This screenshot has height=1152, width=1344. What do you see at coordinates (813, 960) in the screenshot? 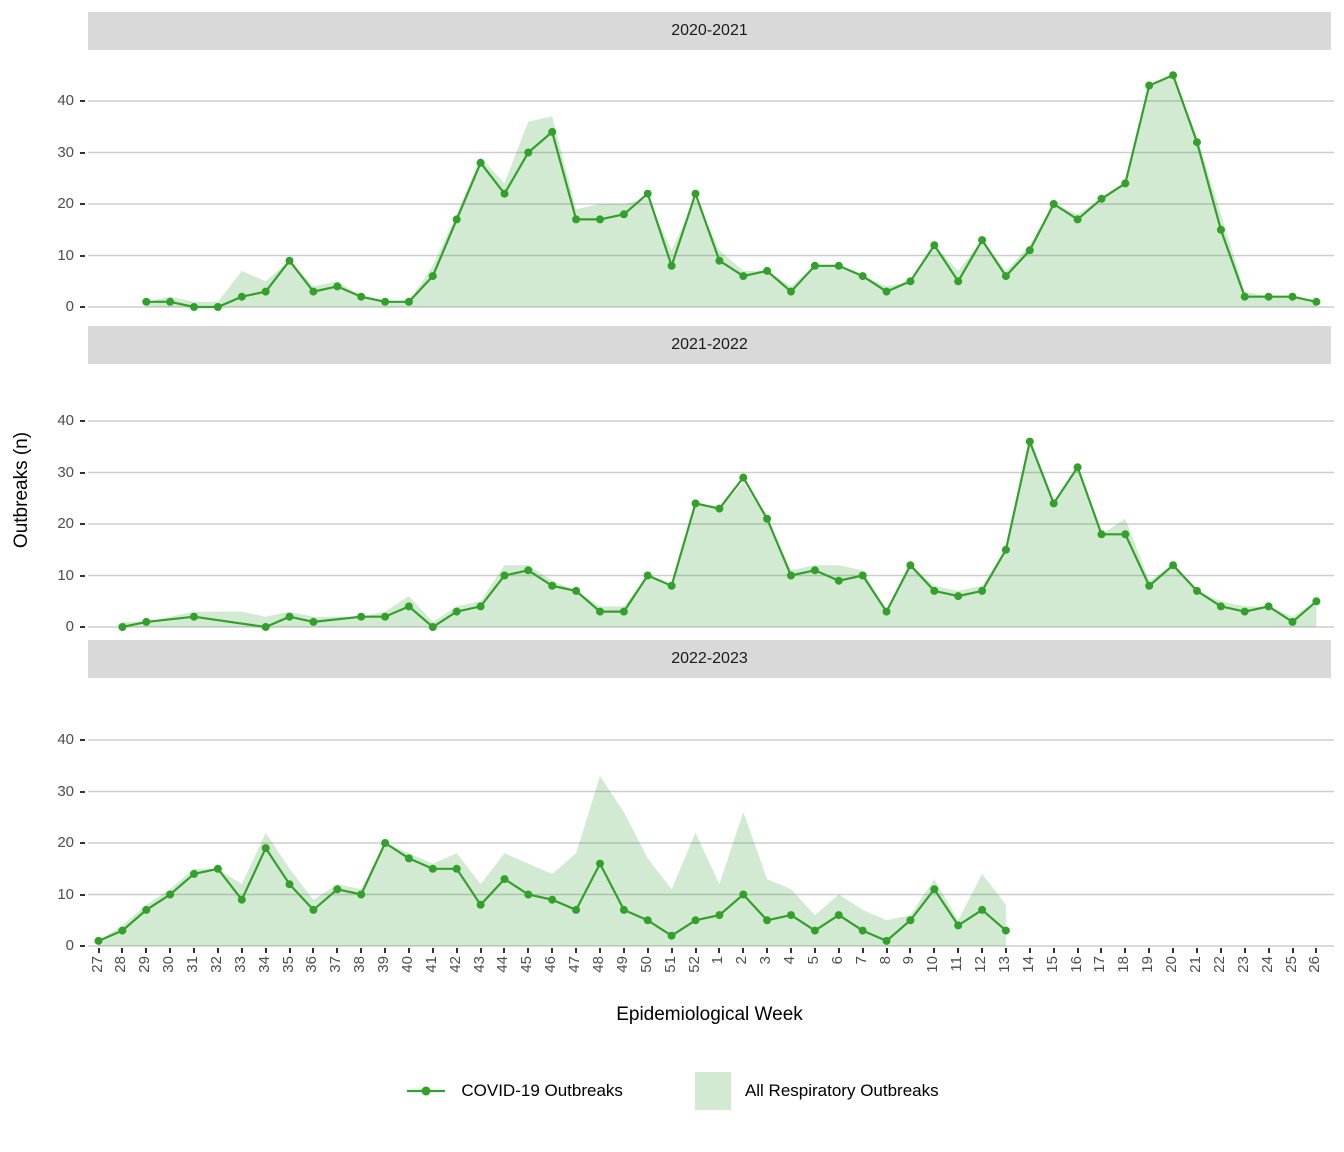
I see `x-axis-tick-label: 5` at bounding box center [813, 960].